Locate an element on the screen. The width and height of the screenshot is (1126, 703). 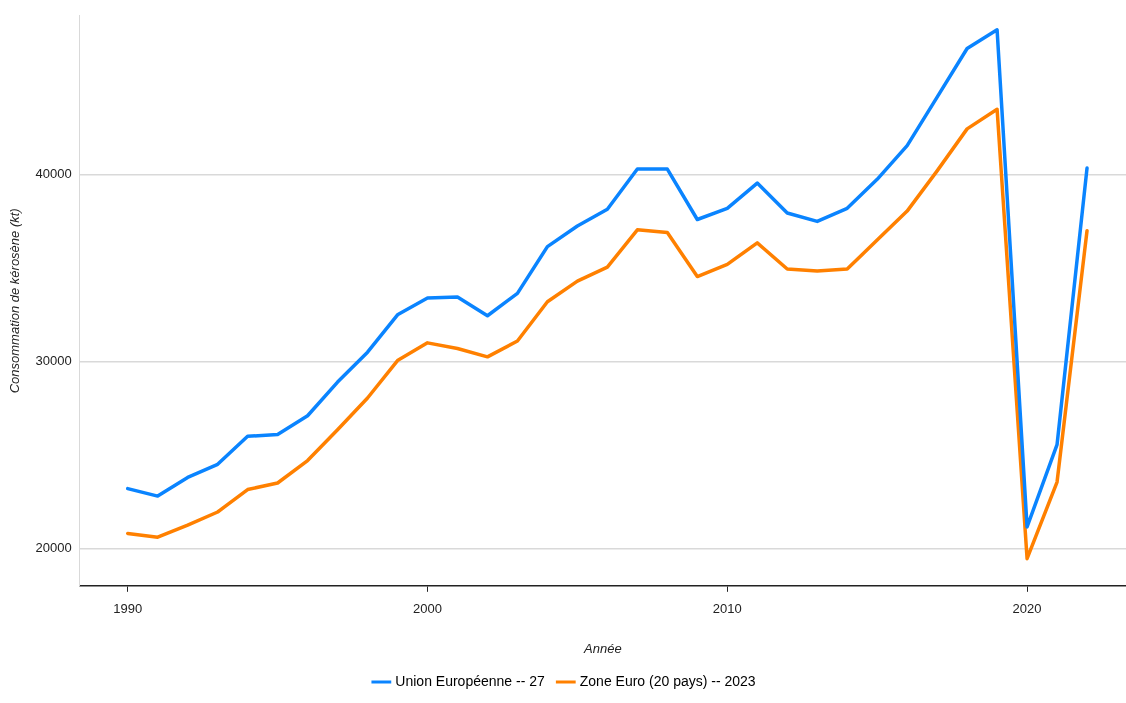
legend-label: Union Européenne -- 27 is located at coordinates (470, 680).